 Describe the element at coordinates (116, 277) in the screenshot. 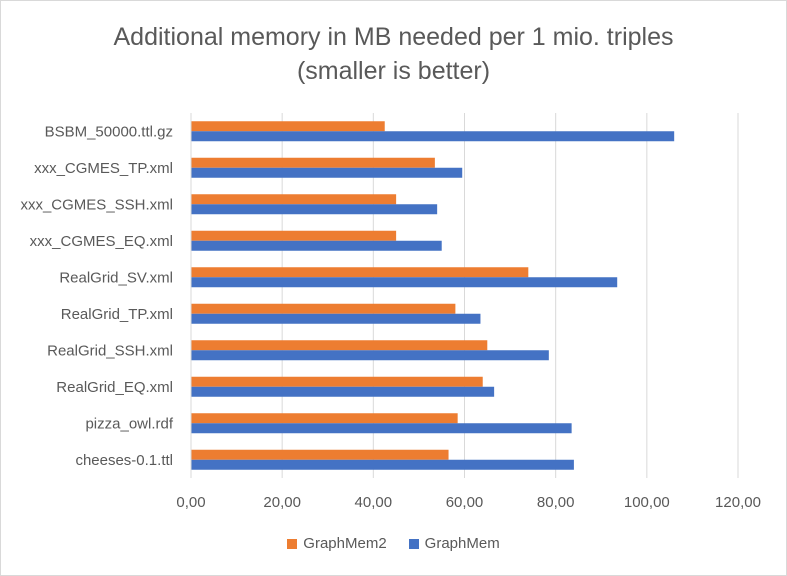

I see `y-tick-label: RealGrid_SV.xml` at that location.